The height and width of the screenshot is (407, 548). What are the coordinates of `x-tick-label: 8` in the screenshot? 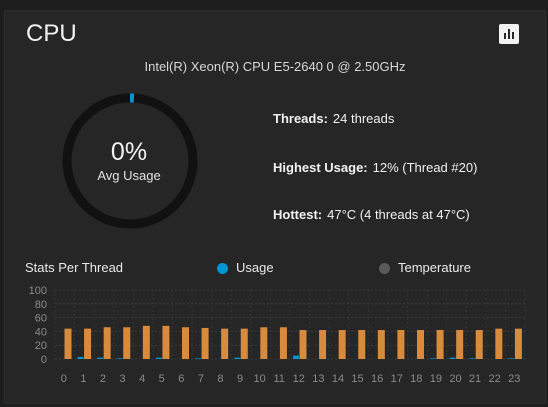 It's located at (220, 379).